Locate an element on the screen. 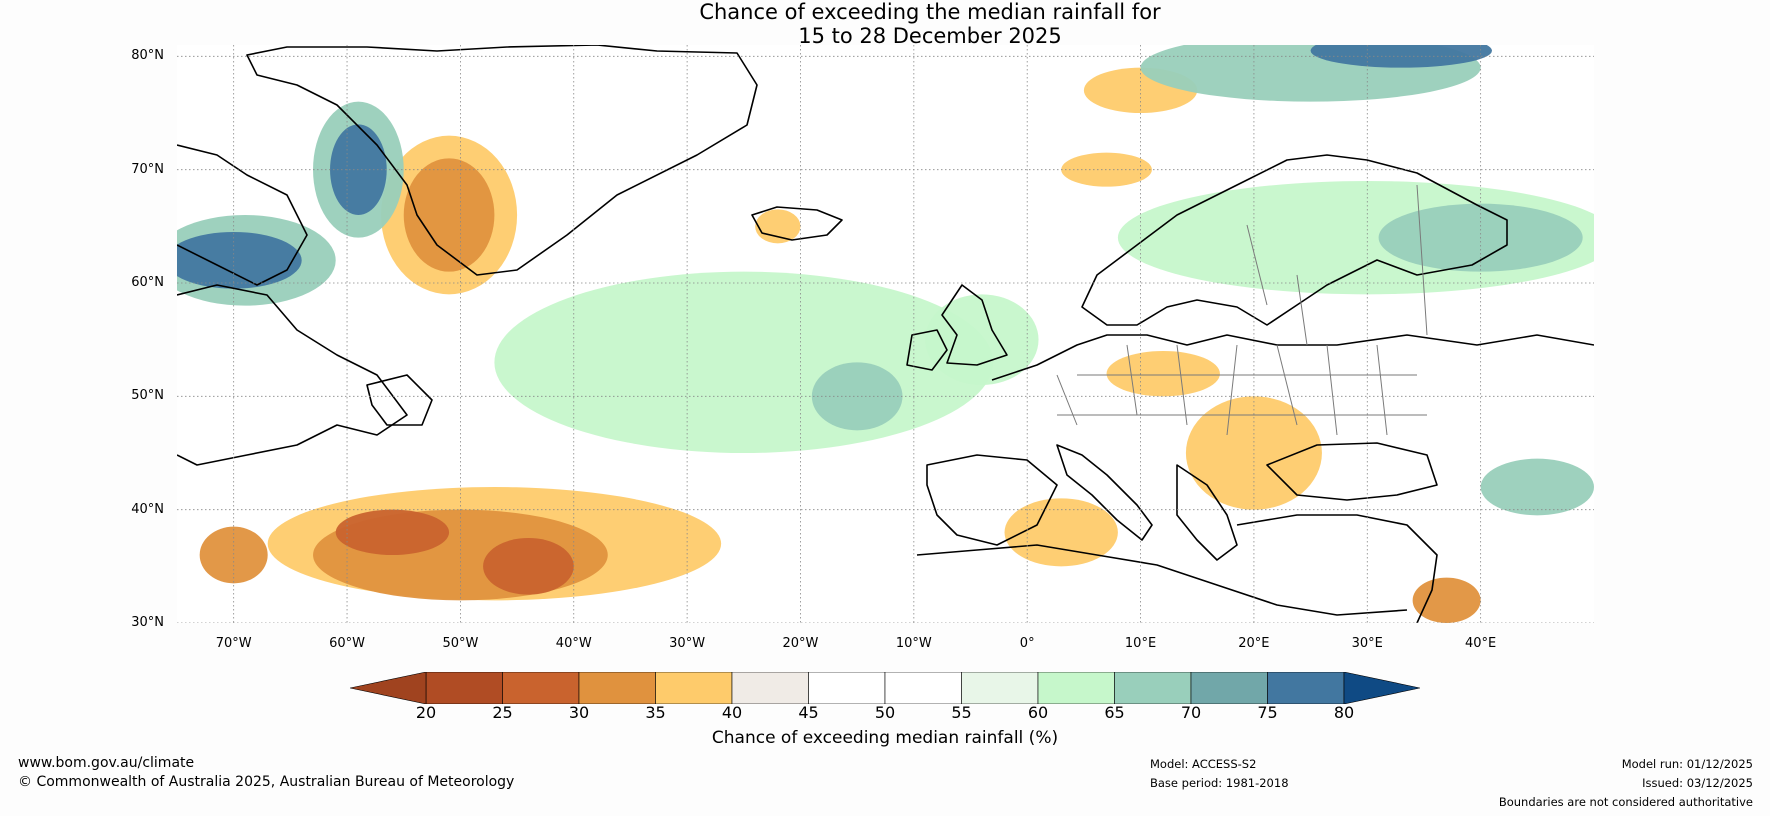 This screenshot has width=1770, height=816. longitude-label: 40°E is located at coordinates (1480, 643).